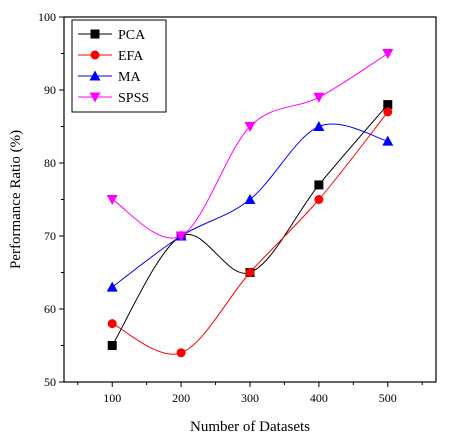 This screenshot has width=454, height=441. What do you see at coordinates (47, 17) in the screenshot?
I see `y-tick-label: 100` at bounding box center [47, 17].